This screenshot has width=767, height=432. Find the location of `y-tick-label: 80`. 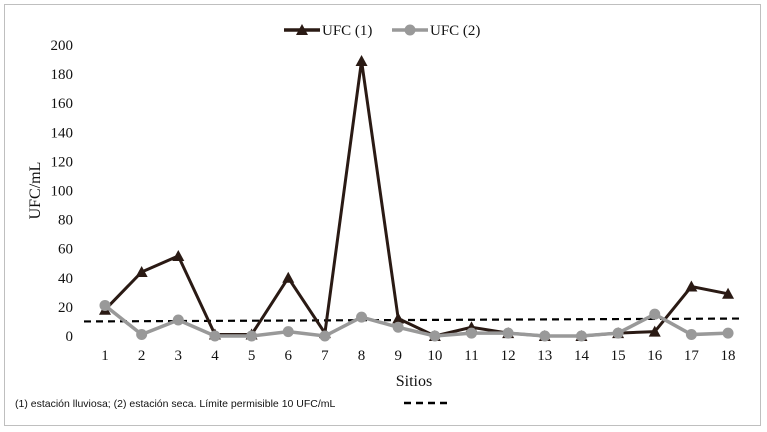

y-tick-label: 80 is located at coordinates (65, 221).